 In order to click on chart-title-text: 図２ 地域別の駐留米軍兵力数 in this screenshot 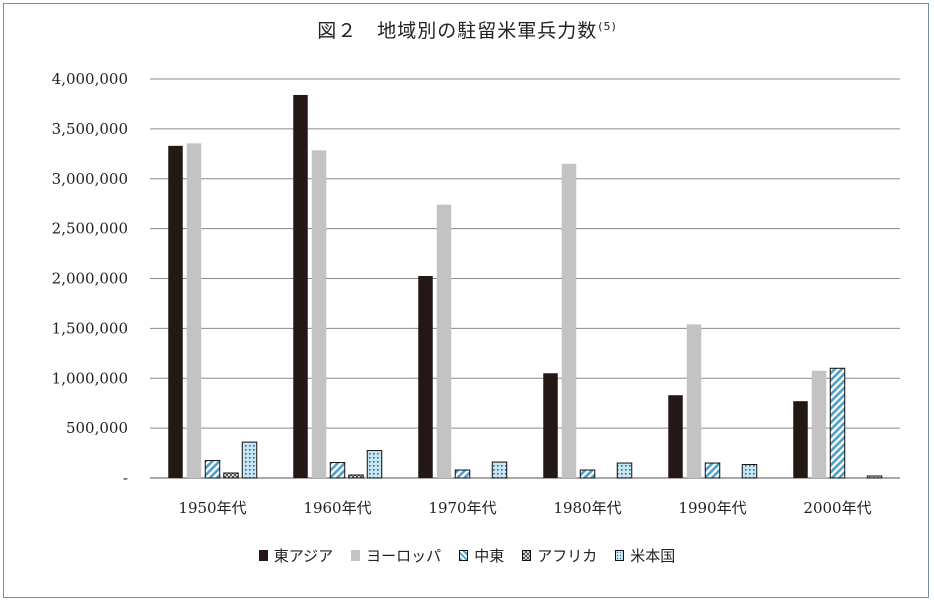, I will do `click(457, 31)`.